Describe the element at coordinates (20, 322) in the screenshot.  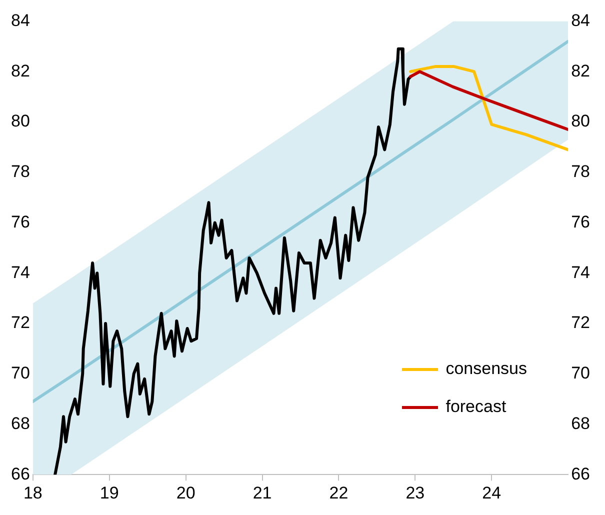
I see `y-tick-label: 72` at that location.